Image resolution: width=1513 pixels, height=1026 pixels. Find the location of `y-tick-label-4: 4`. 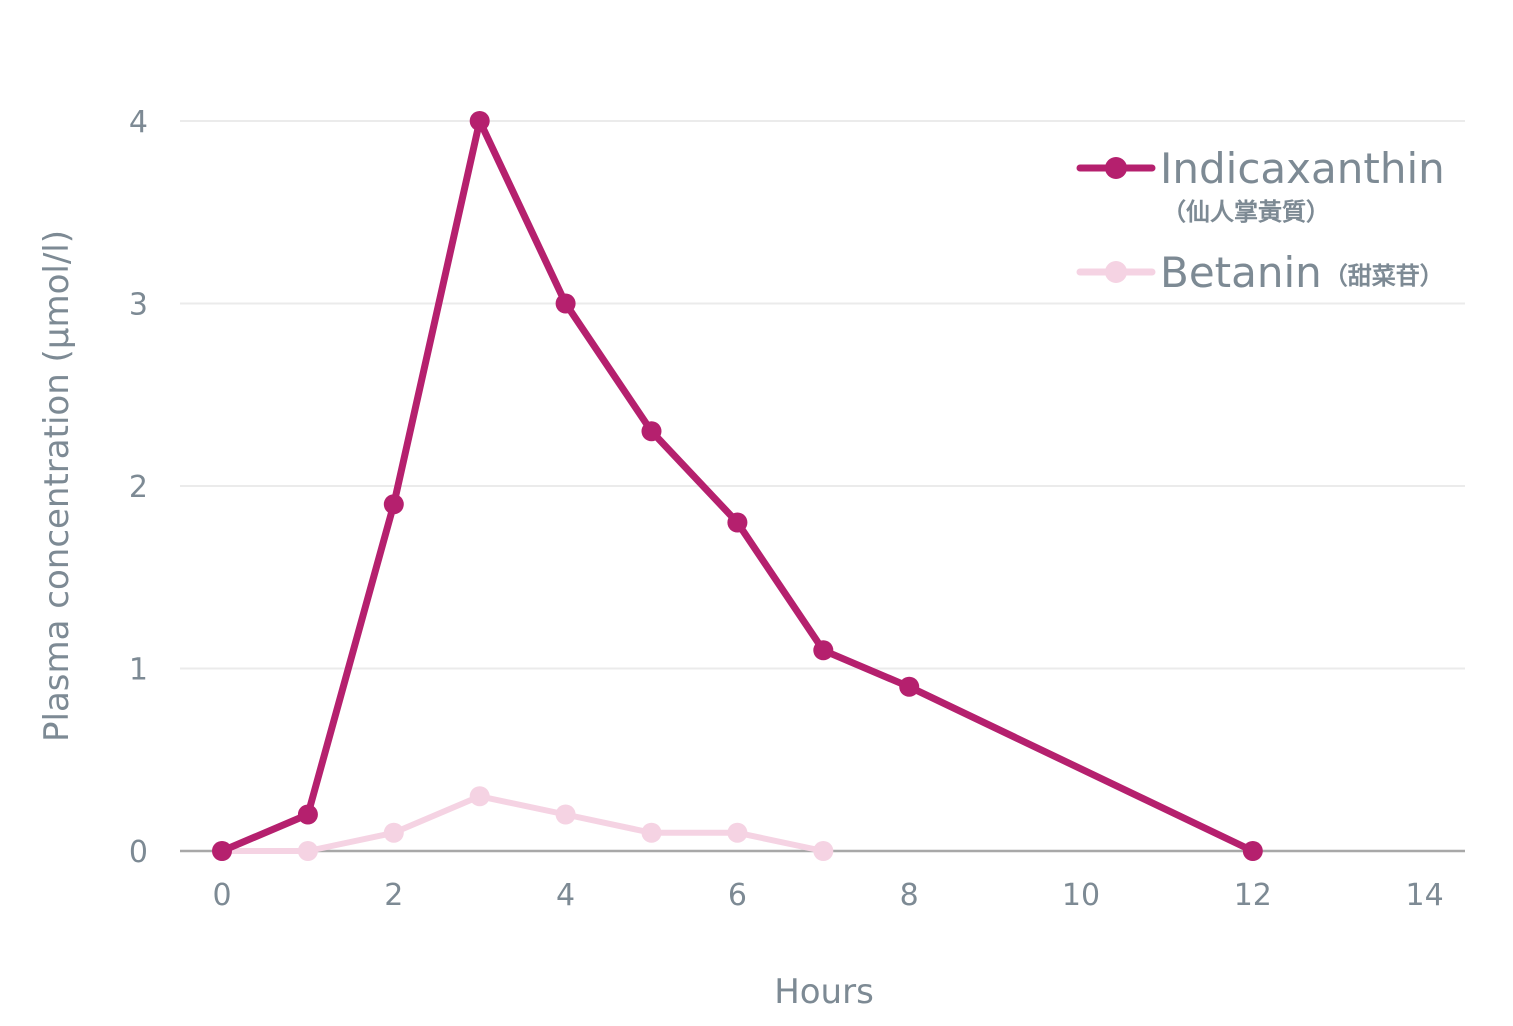

y-tick-label-4: 4 is located at coordinates (138, 122).